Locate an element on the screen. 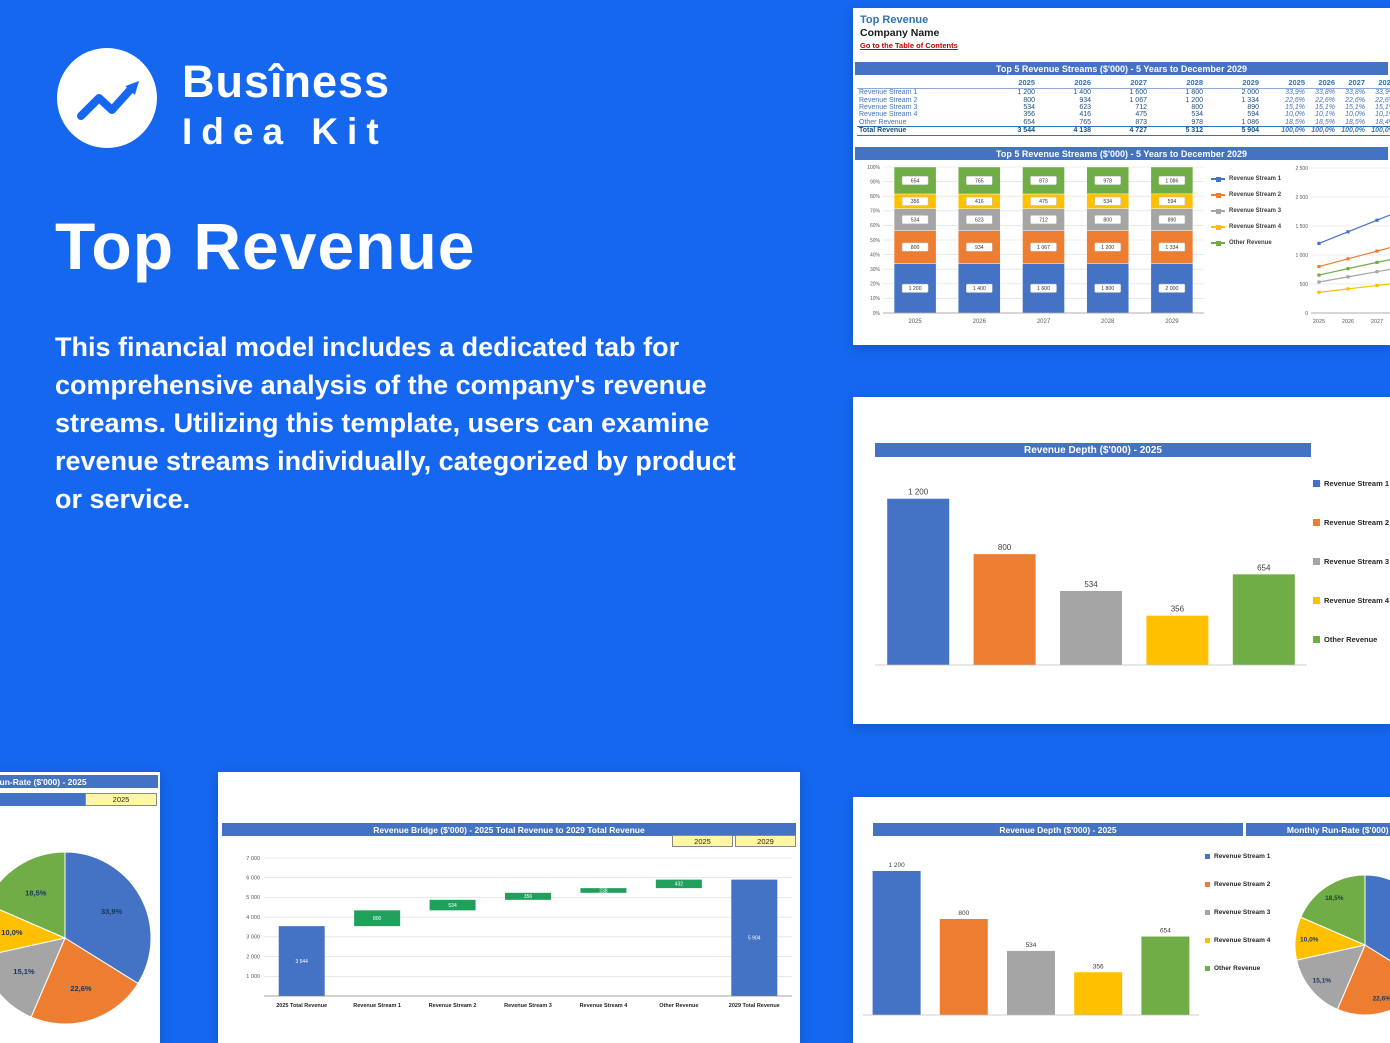  svg-text: 475 is located at coordinates (1043, 202).